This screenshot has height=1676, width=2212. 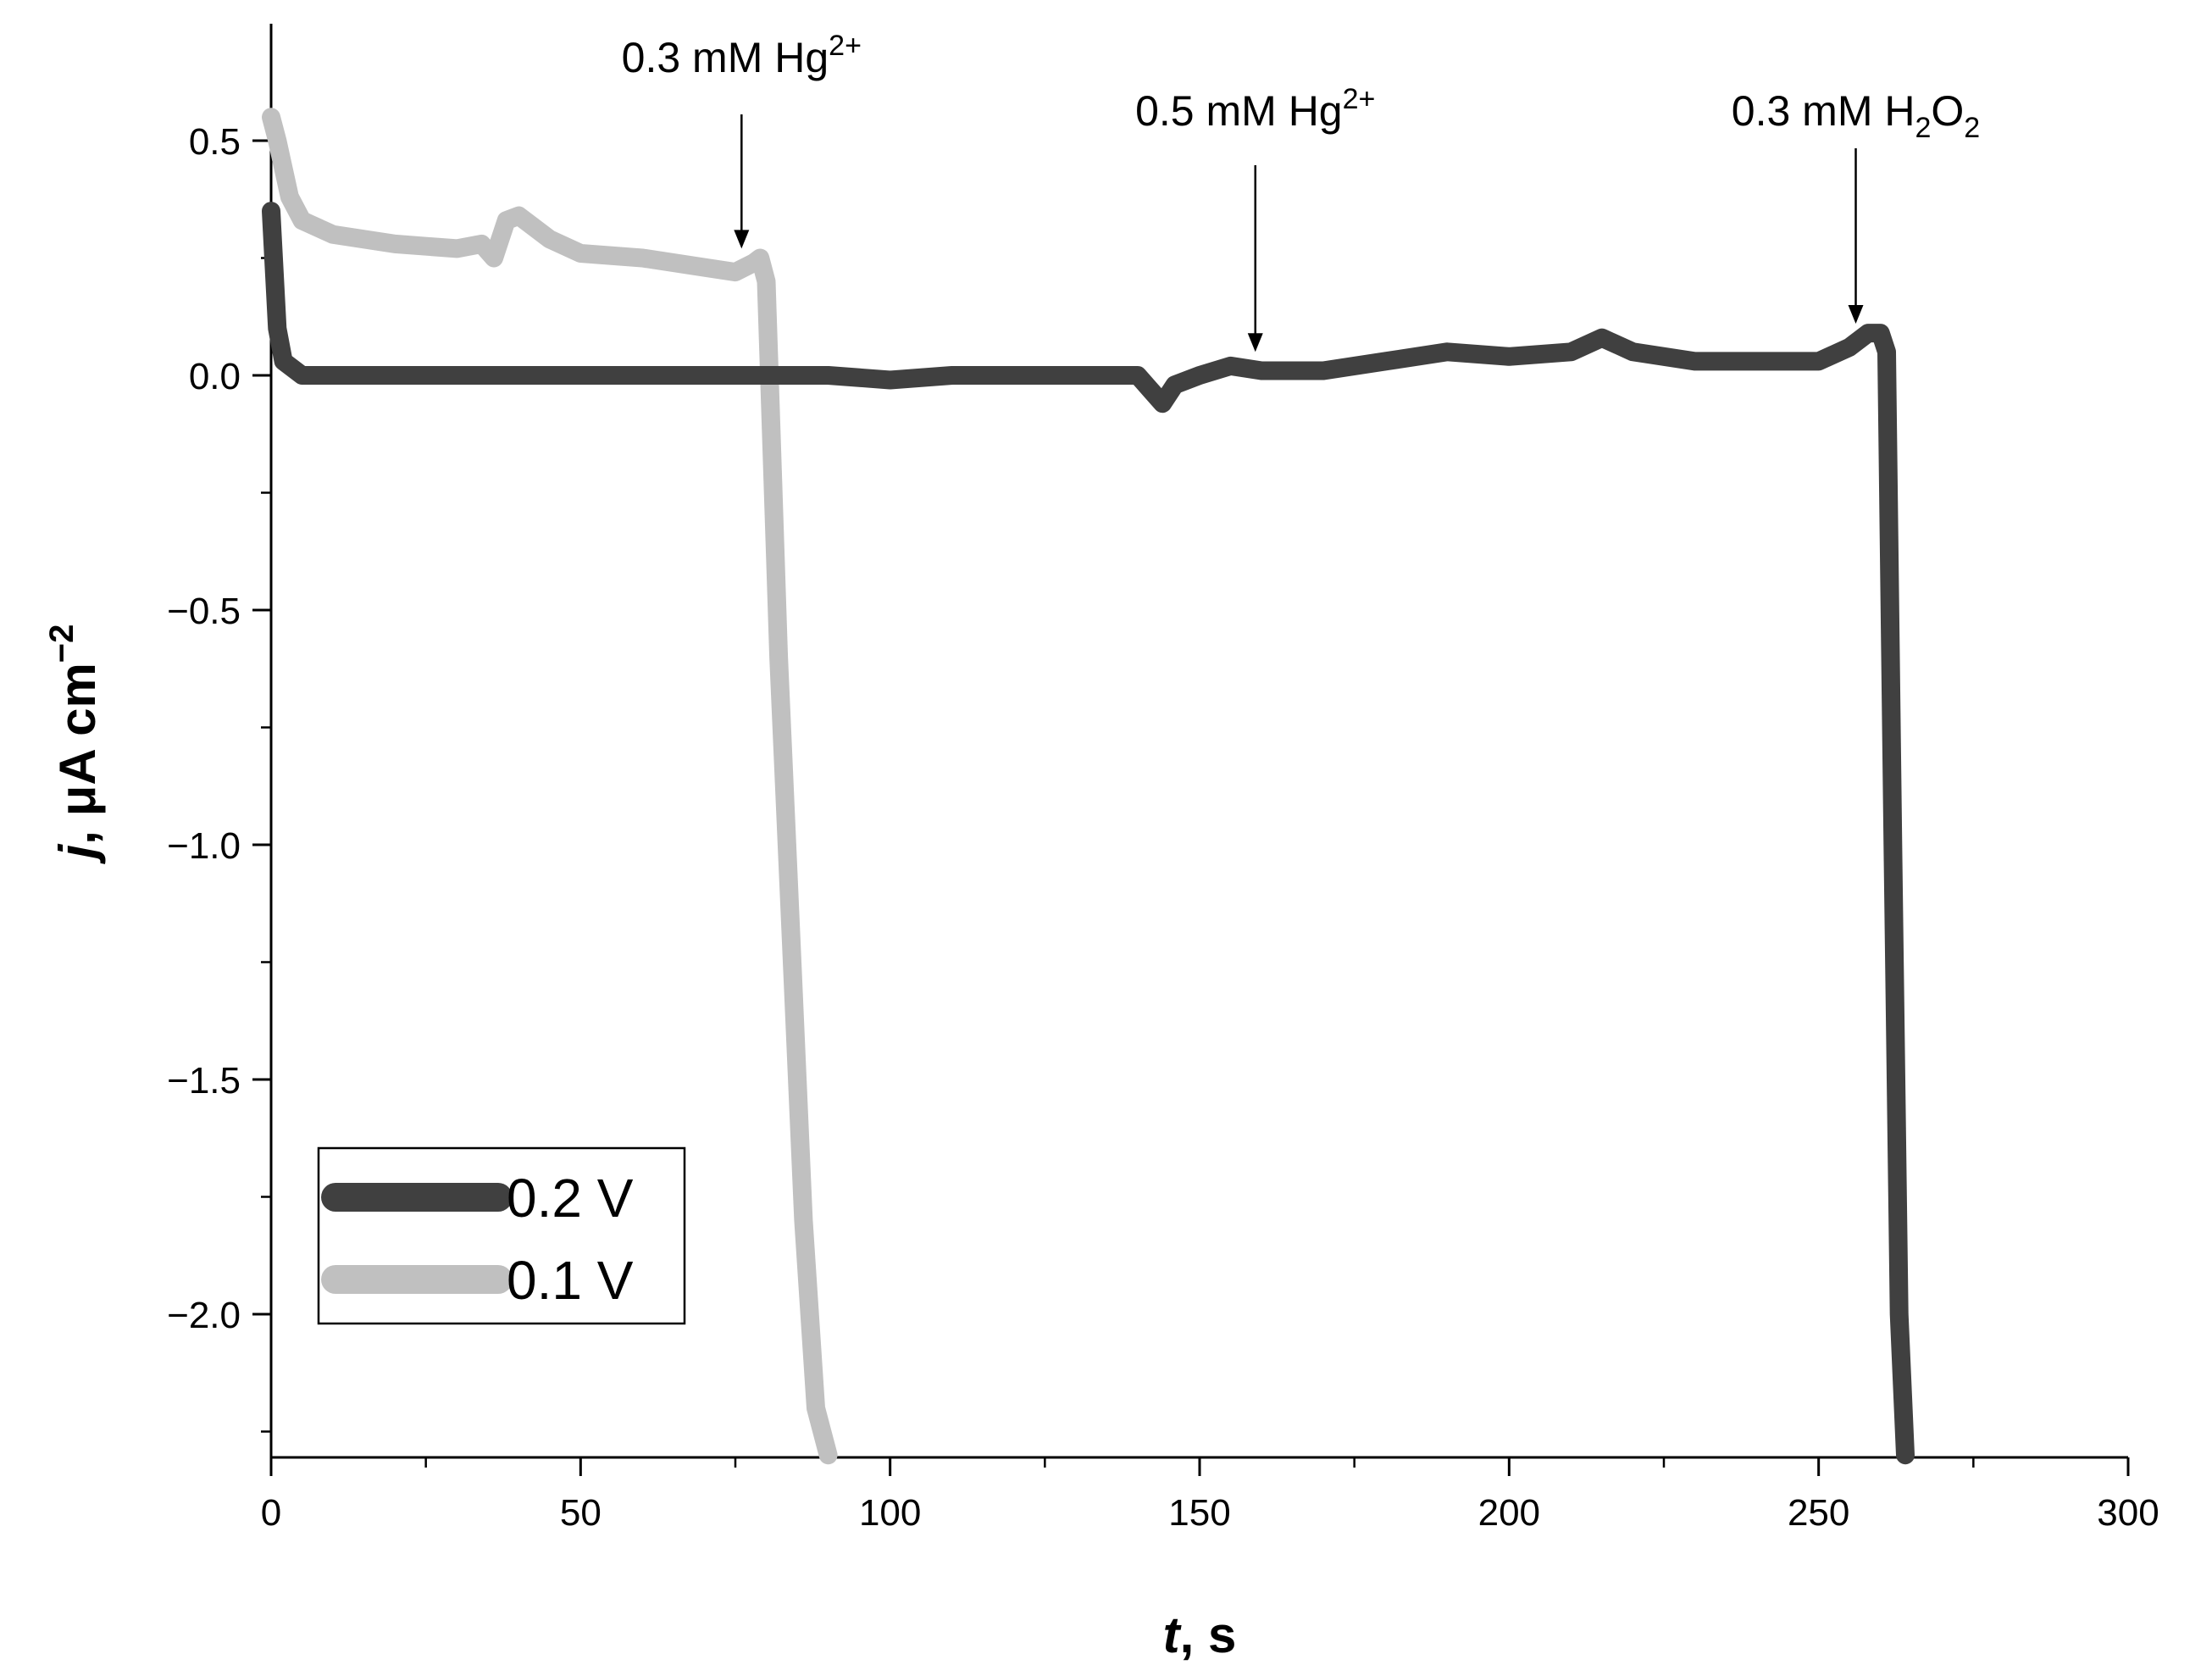 I want to click on x-tick-label: 0, so click(x=271, y=1513).